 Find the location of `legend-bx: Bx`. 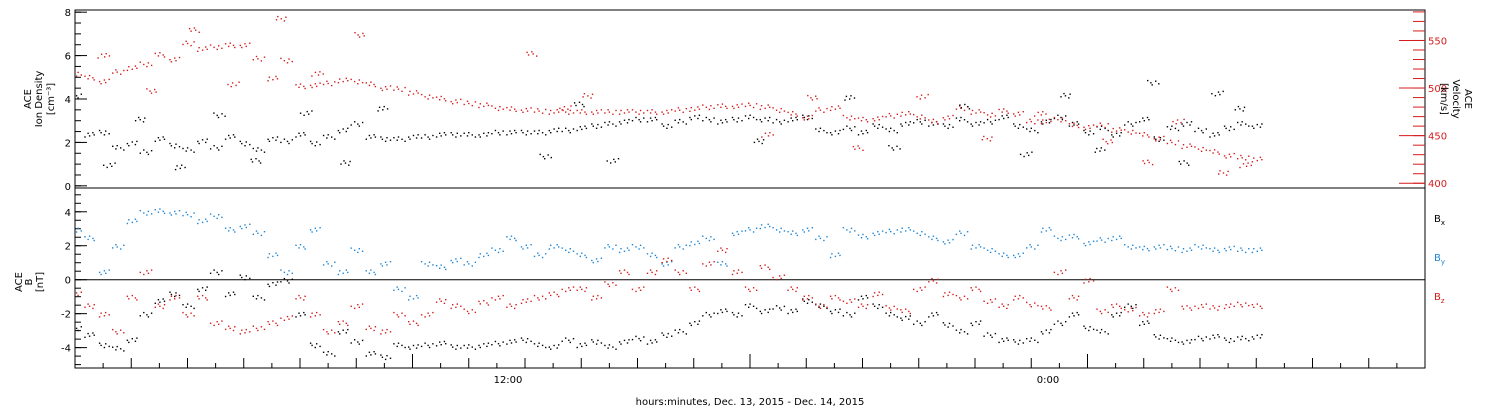

legend-bx: Bx is located at coordinates (1439, 220).